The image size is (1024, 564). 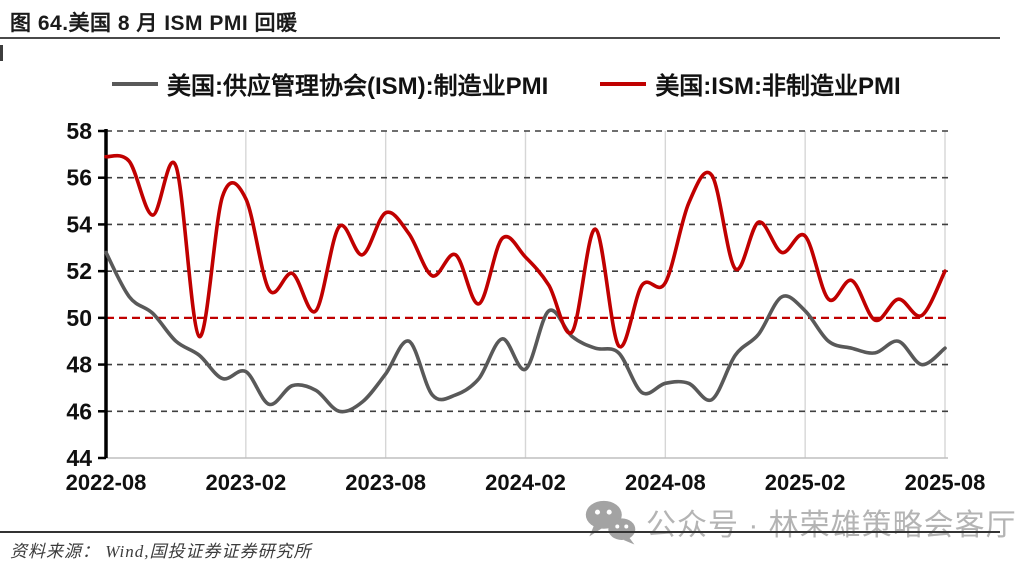 I want to click on watermark: 公众号 · 林荣雄策略会客厅, so click(x=800, y=522).